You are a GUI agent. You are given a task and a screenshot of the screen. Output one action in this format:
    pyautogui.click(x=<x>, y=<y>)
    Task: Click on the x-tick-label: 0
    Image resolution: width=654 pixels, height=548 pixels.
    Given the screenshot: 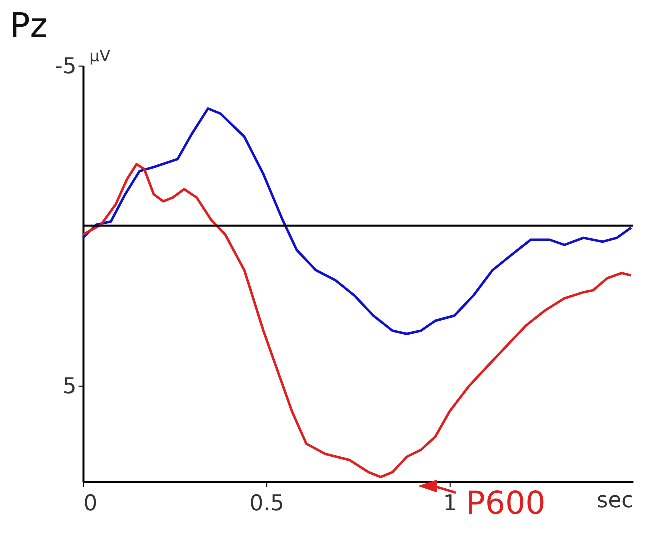 What is the action you would take?
    pyautogui.click(x=91, y=503)
    